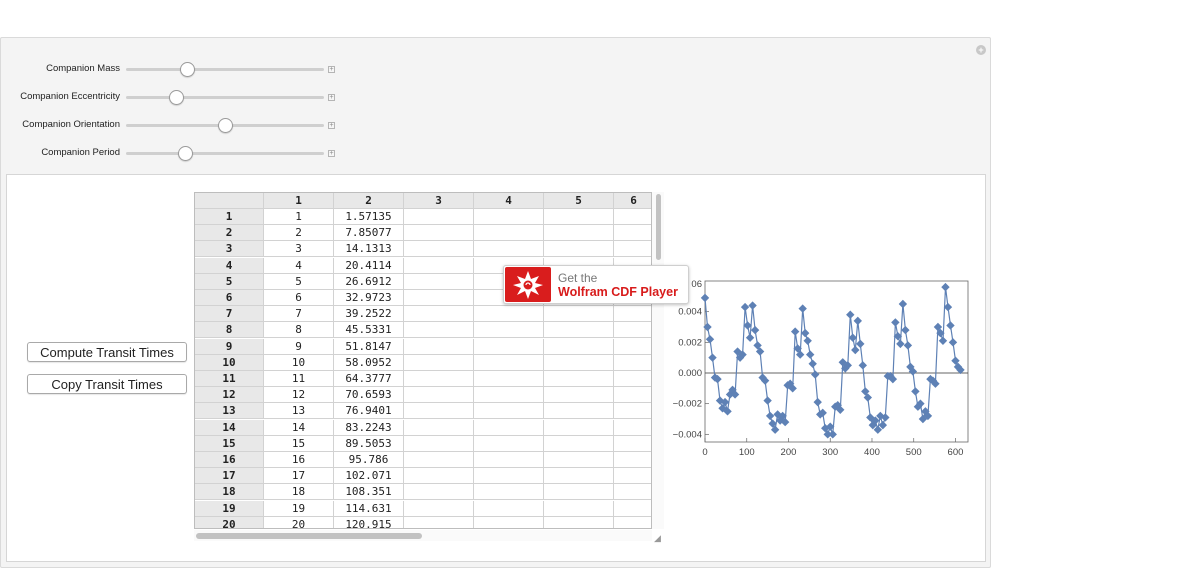 This screenshot has width=1192, height=571. I want to click on table-column-header: 4, so click(509, 201).